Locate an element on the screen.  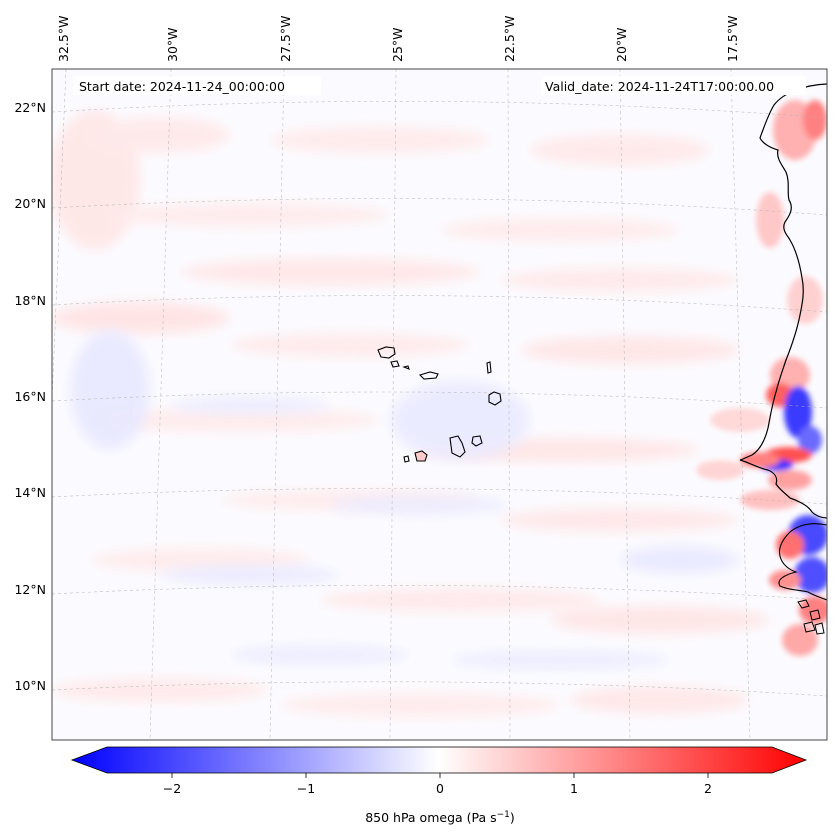
colorbar-tick-label: −2 is located at coordinates (172, 788).